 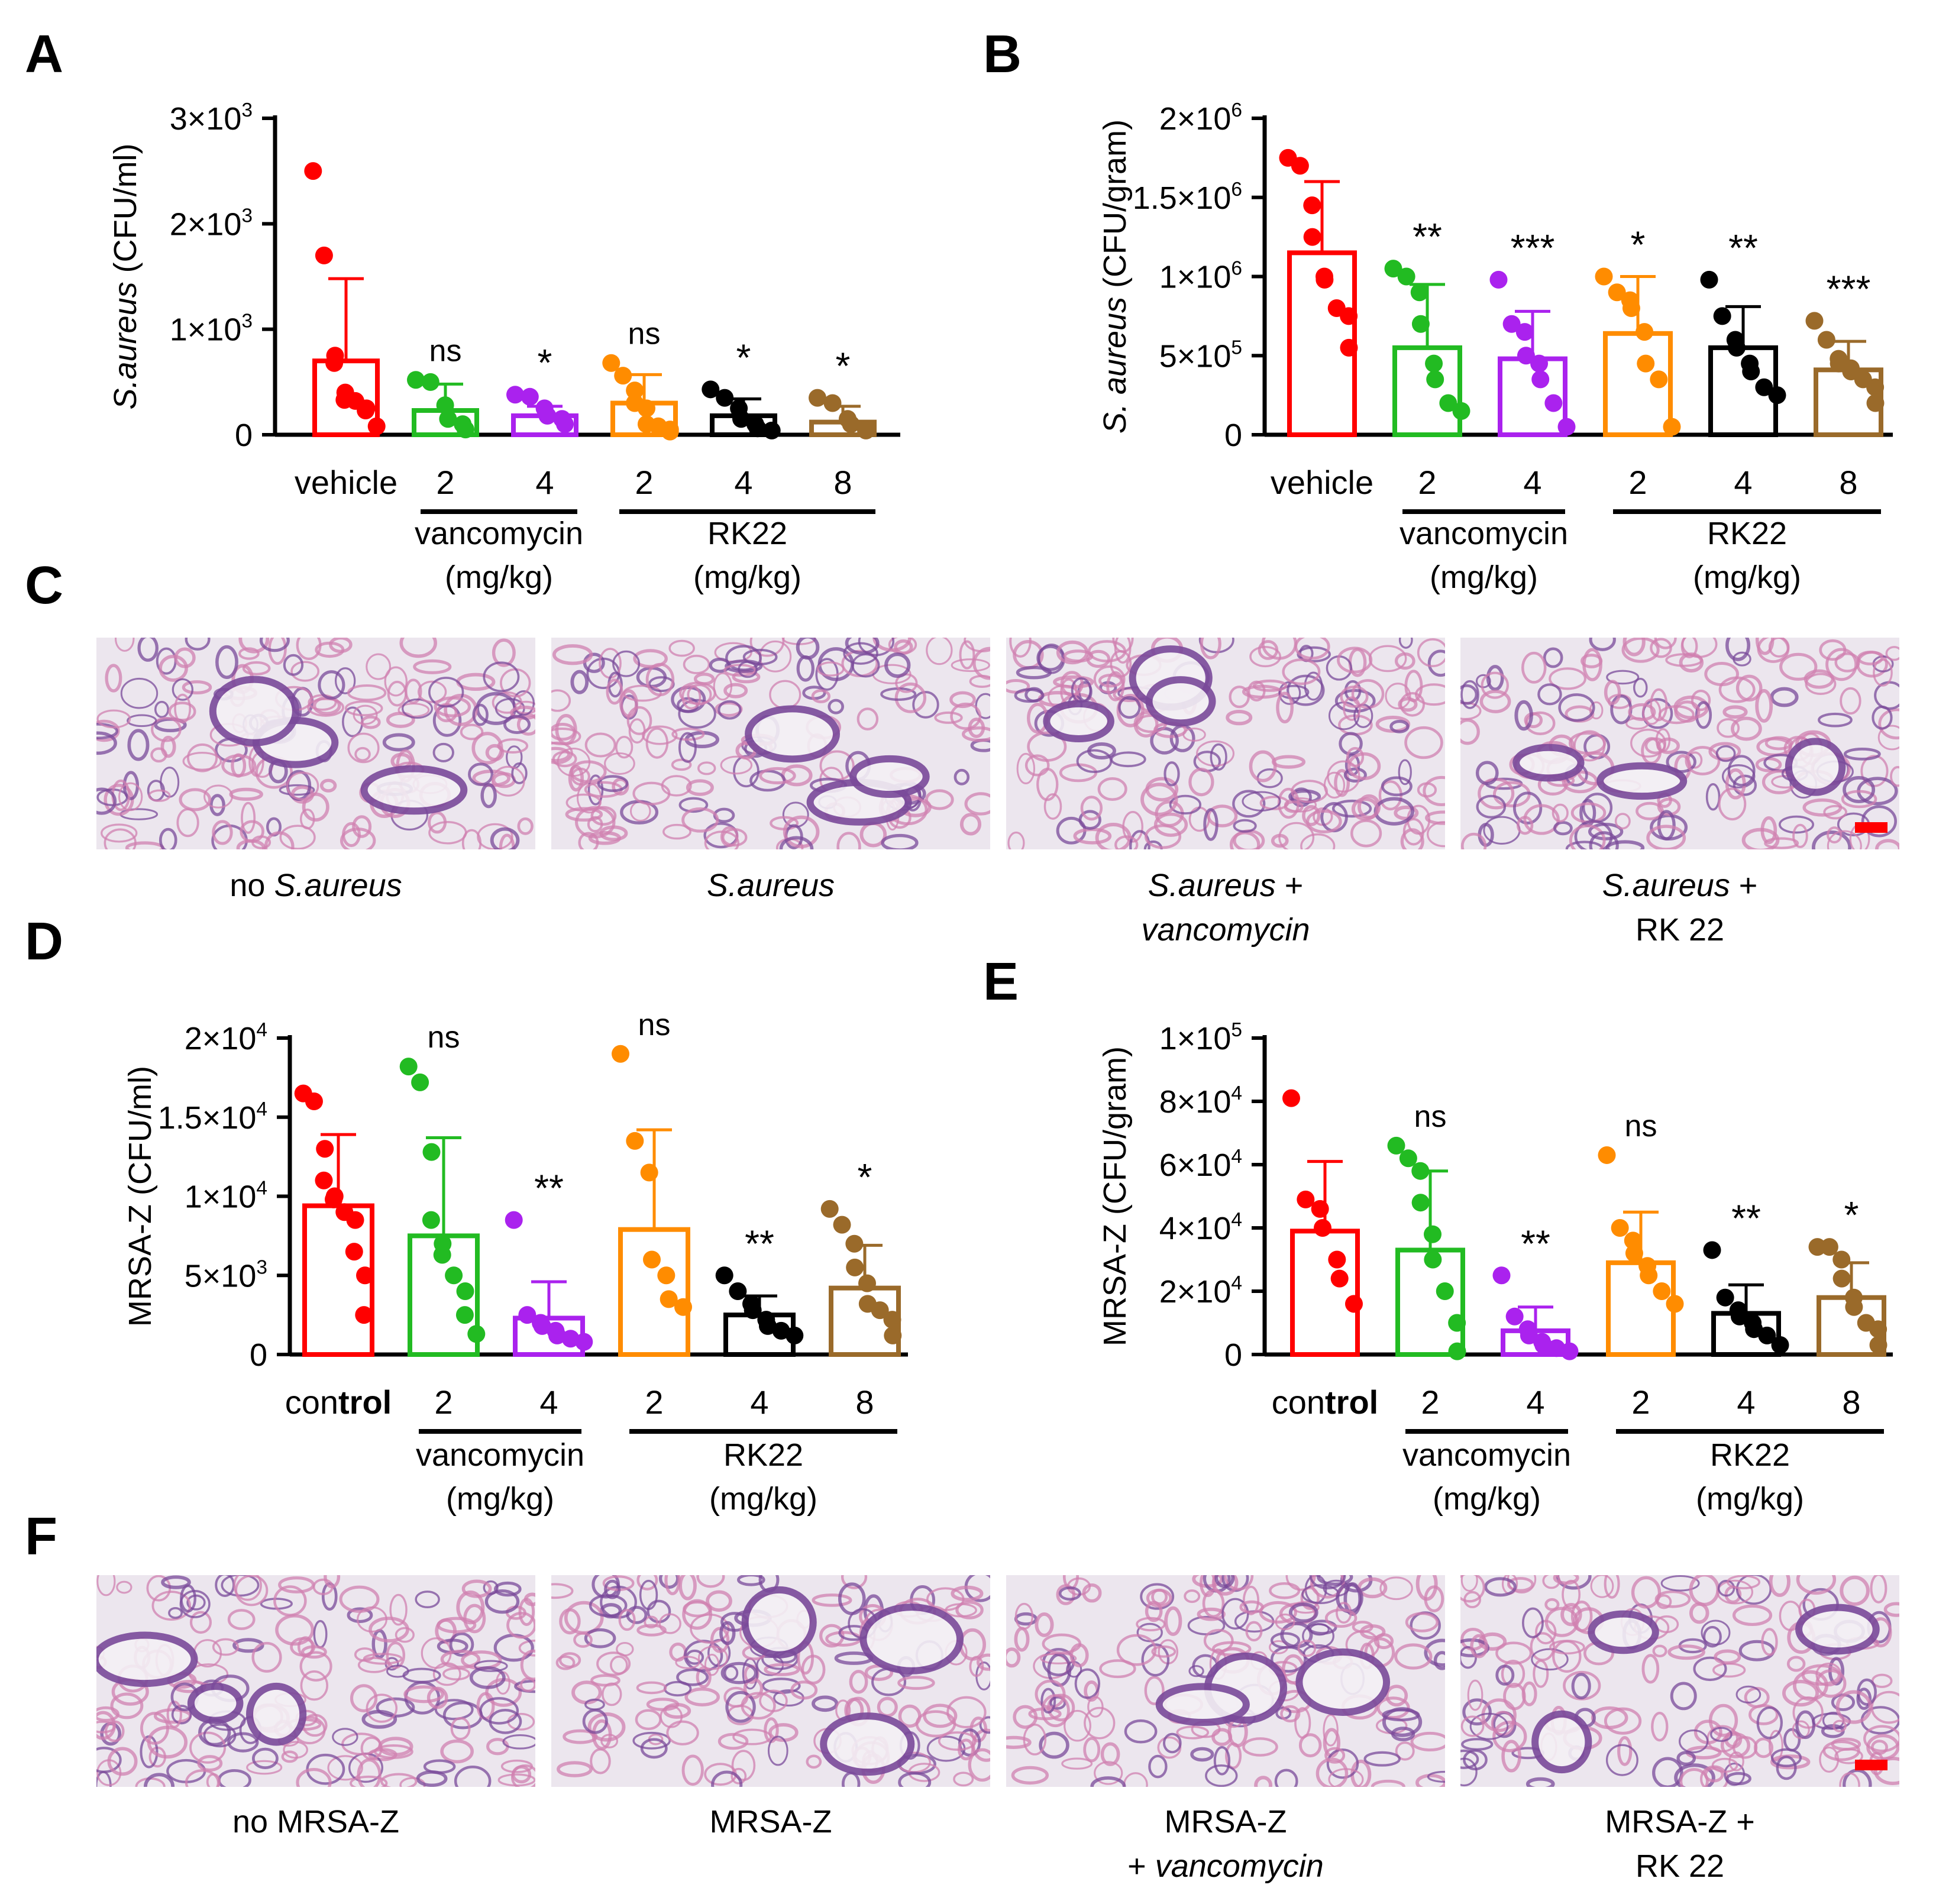 I want to click on caption-text: MRSA-Z, so click(x=1226, y=1822).